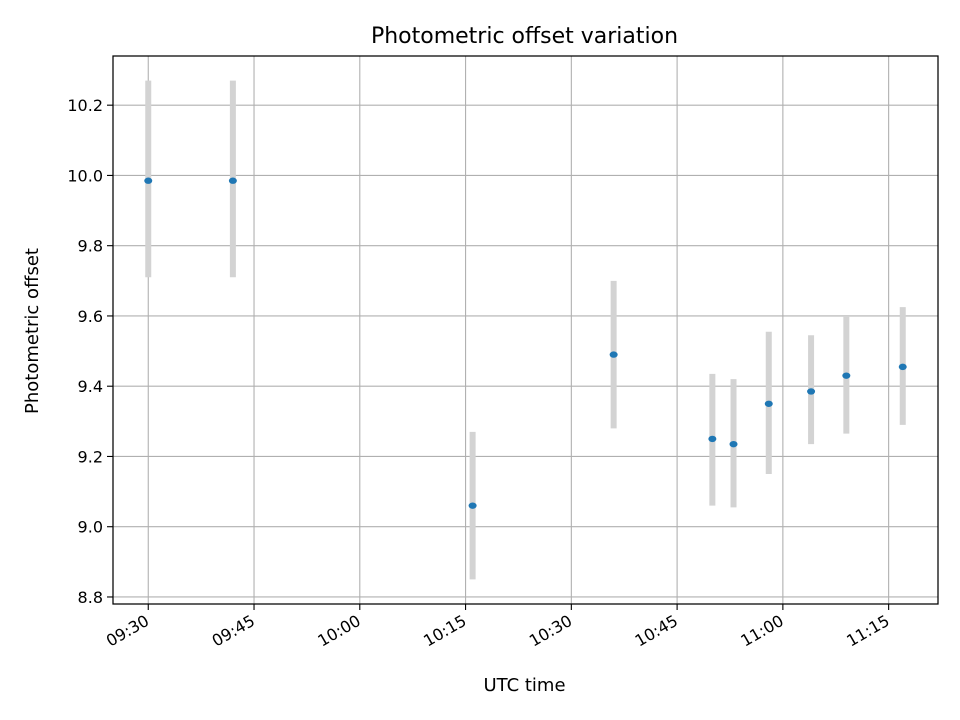  What do you see at coordinates (90, 351) in the screenshot?
I see `y-axis: 8.8 9.0 9.2 9.4 9.6 9.8 10.0 10.2` at bounding box center [90, 351].